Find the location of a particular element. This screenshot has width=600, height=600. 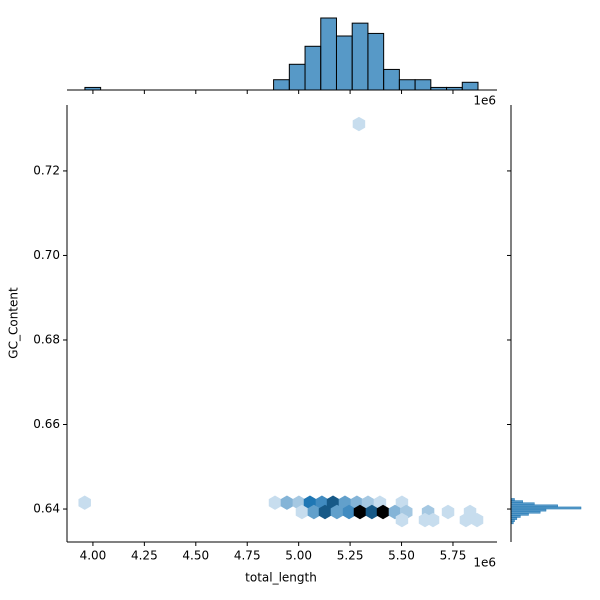

y-tick-label: 0.72 is located at coordinates (46, 170).